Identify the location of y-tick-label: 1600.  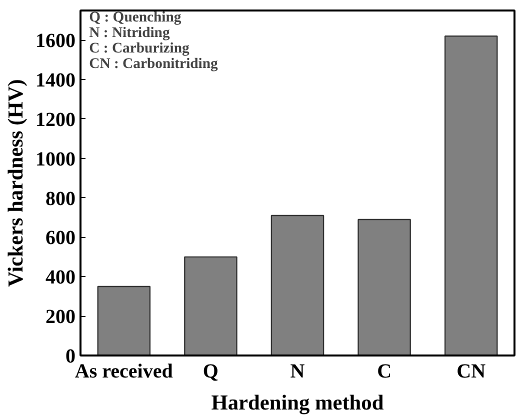
(56, 41).